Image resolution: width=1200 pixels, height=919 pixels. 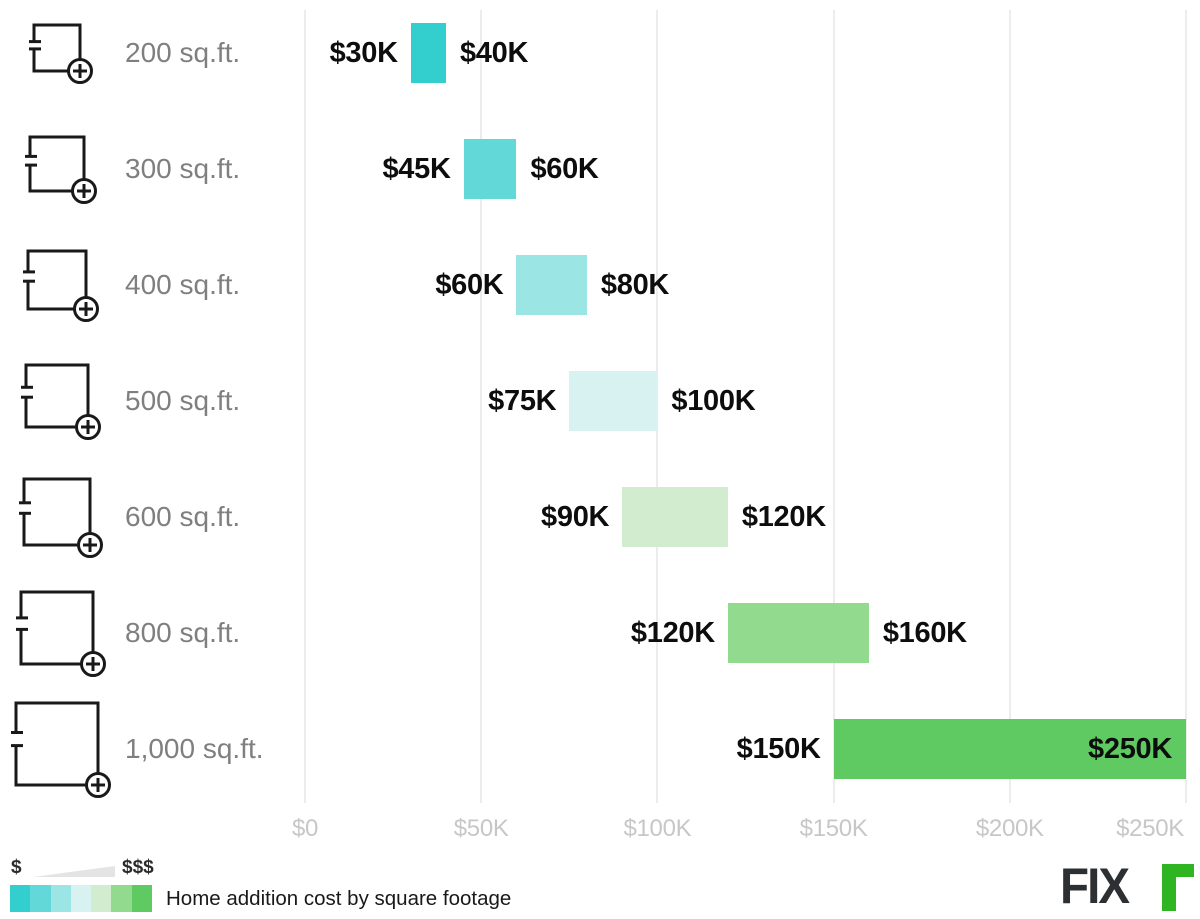 What do you see at coordinates (74, 871) in the screenshot?
I see `cost-wedge-icon` at bounding box center [74, 871].